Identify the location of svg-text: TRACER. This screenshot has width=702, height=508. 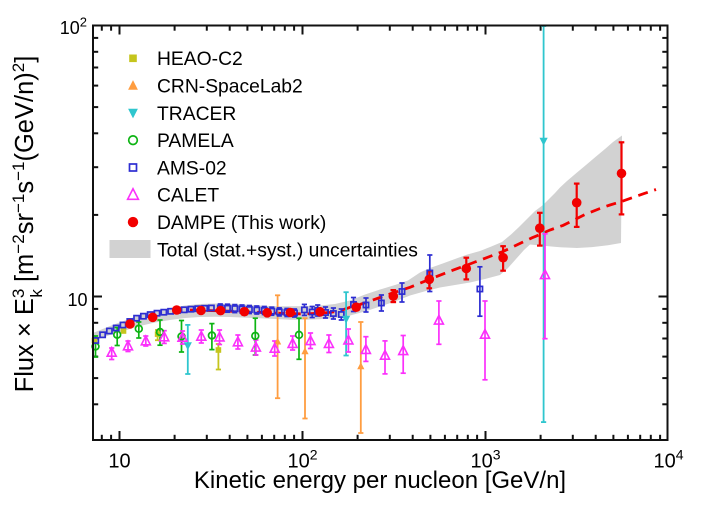
(196, 114).